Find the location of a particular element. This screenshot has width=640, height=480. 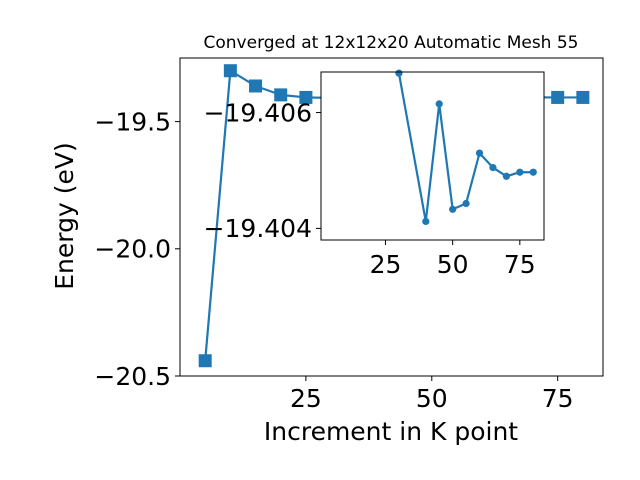

inset-plot-frame is located at coordinates (432, 156).